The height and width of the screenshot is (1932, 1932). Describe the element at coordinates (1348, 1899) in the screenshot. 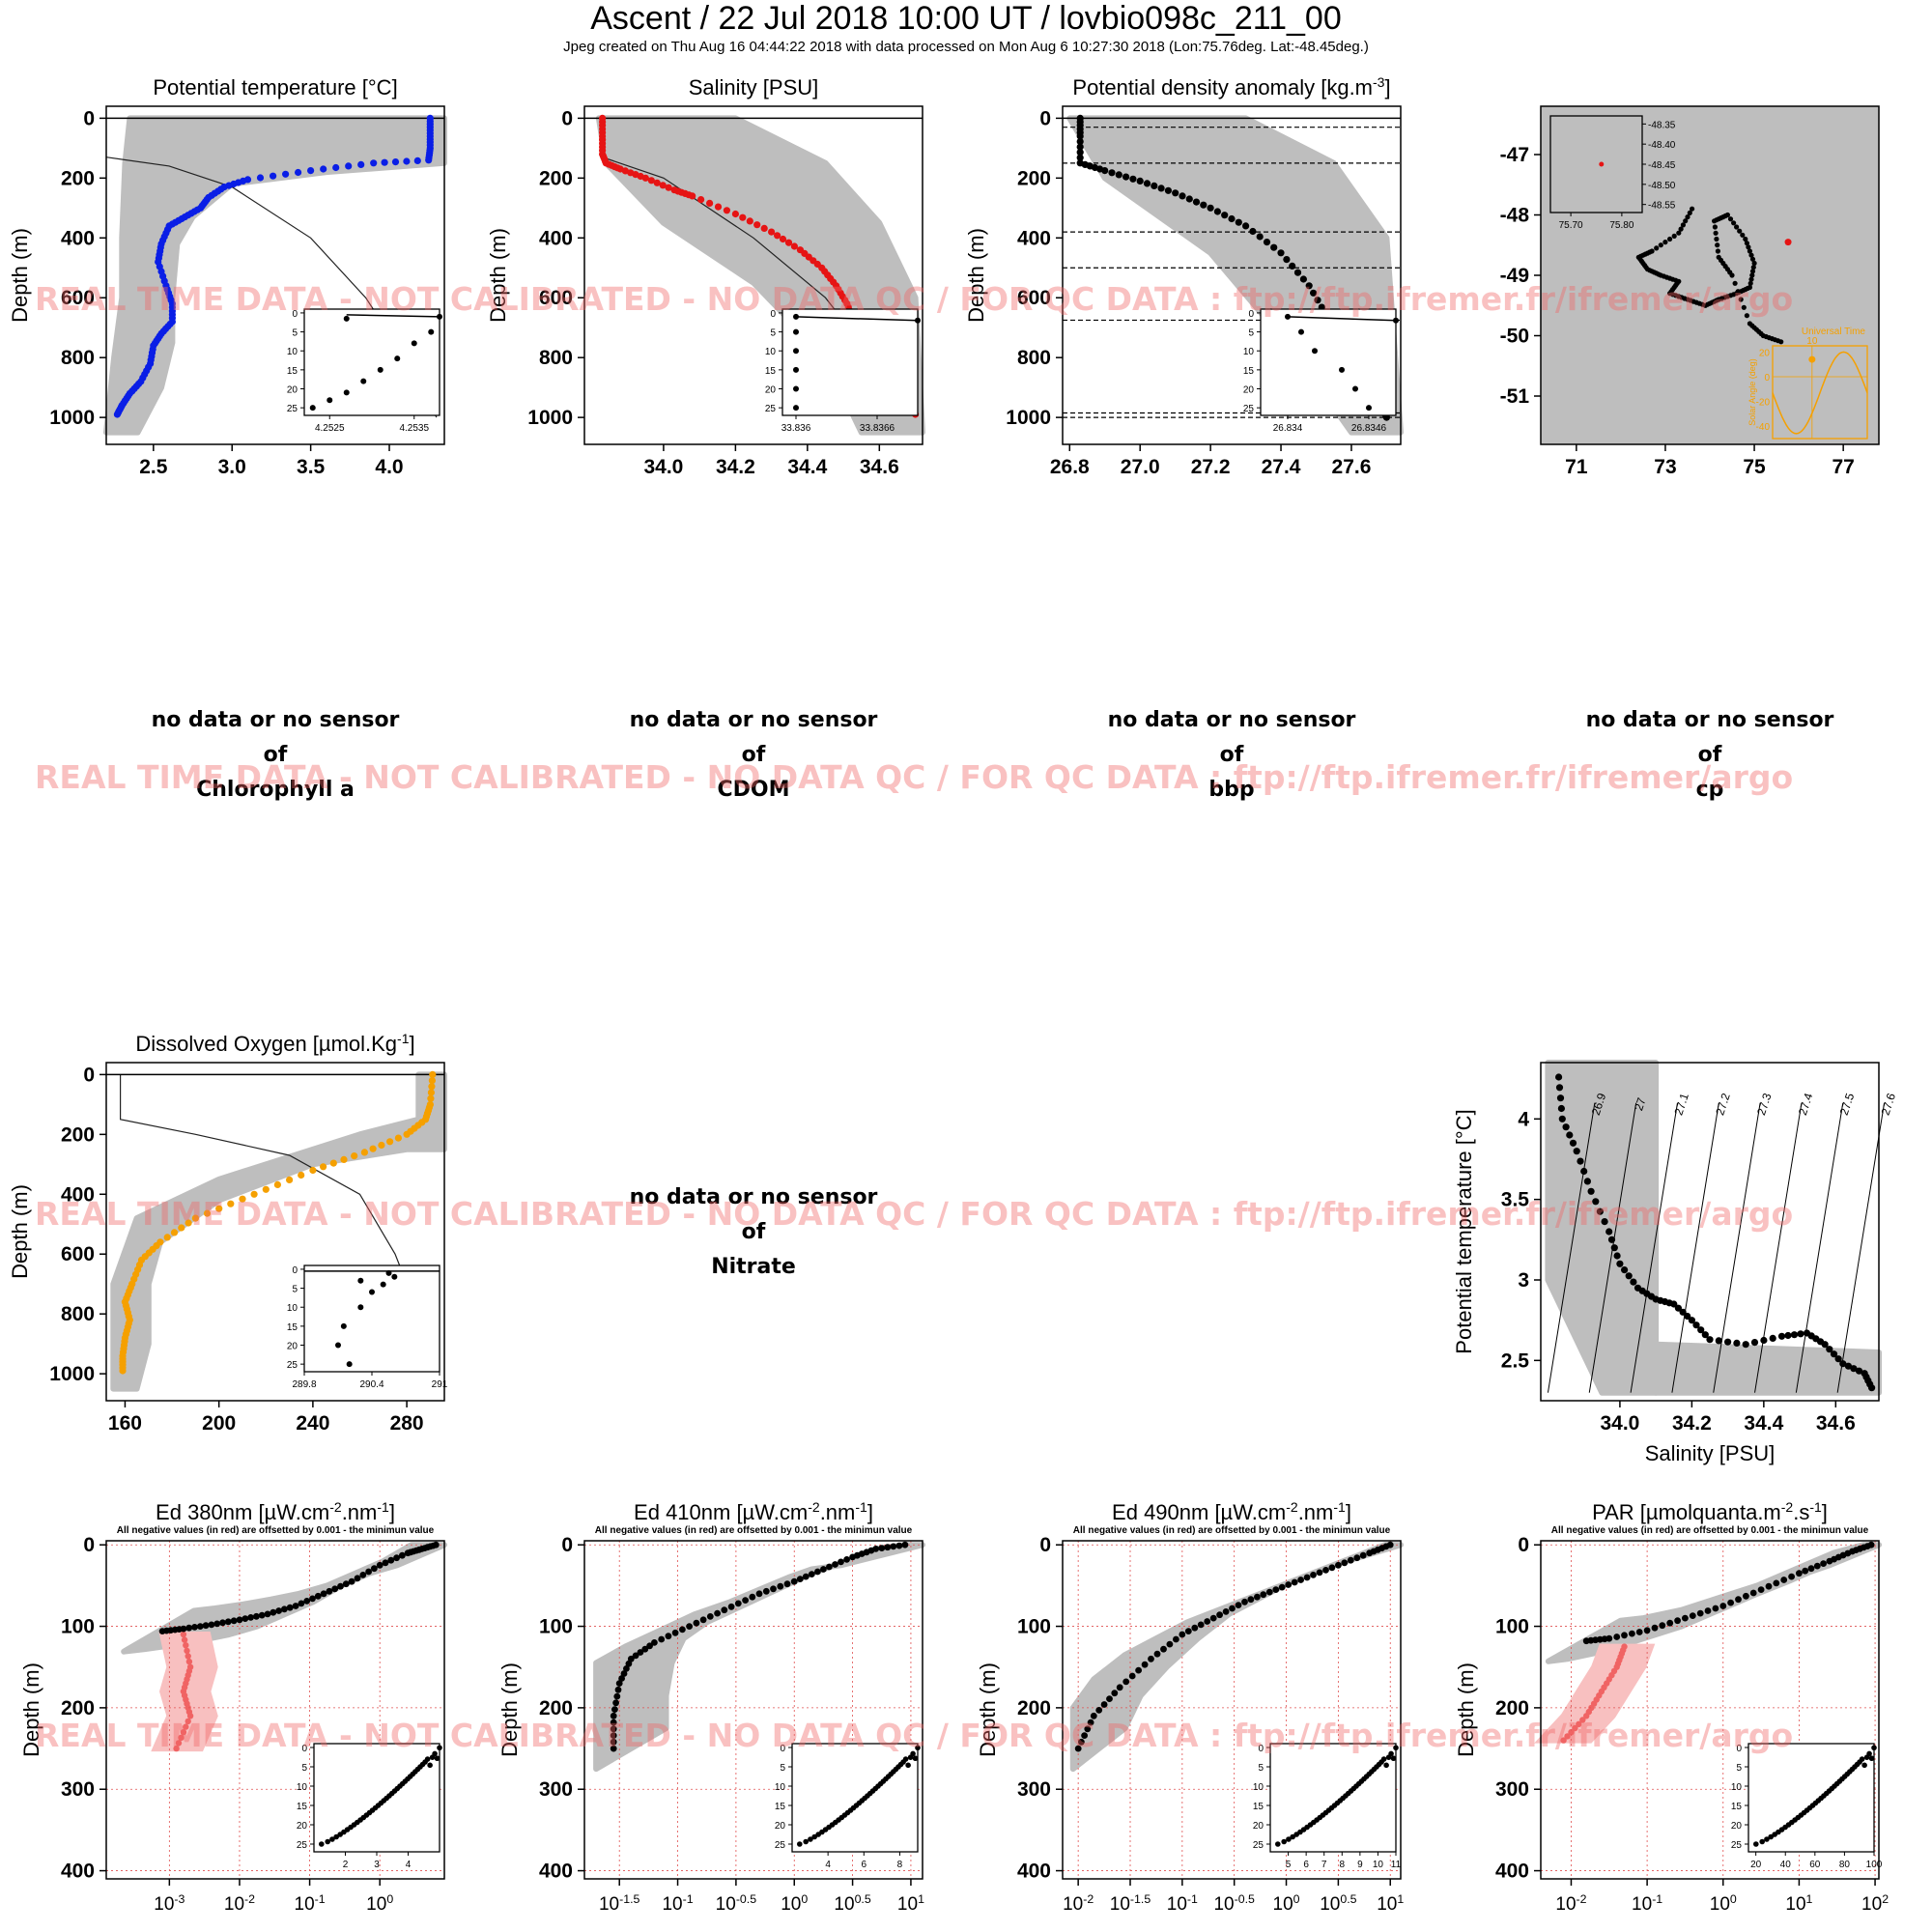

I see `x-tick-exponent: 0.5` at that location.